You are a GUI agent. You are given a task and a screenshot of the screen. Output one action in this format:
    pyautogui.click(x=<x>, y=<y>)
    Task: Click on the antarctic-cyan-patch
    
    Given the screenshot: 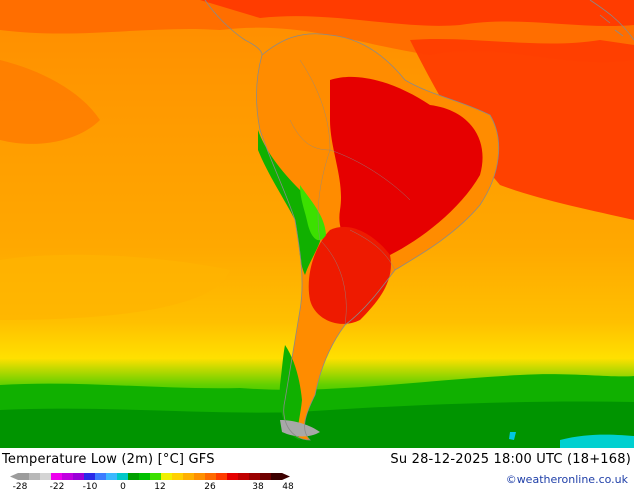 What is the action you would take?
    pyautogui.click(x=597, y=441)
    